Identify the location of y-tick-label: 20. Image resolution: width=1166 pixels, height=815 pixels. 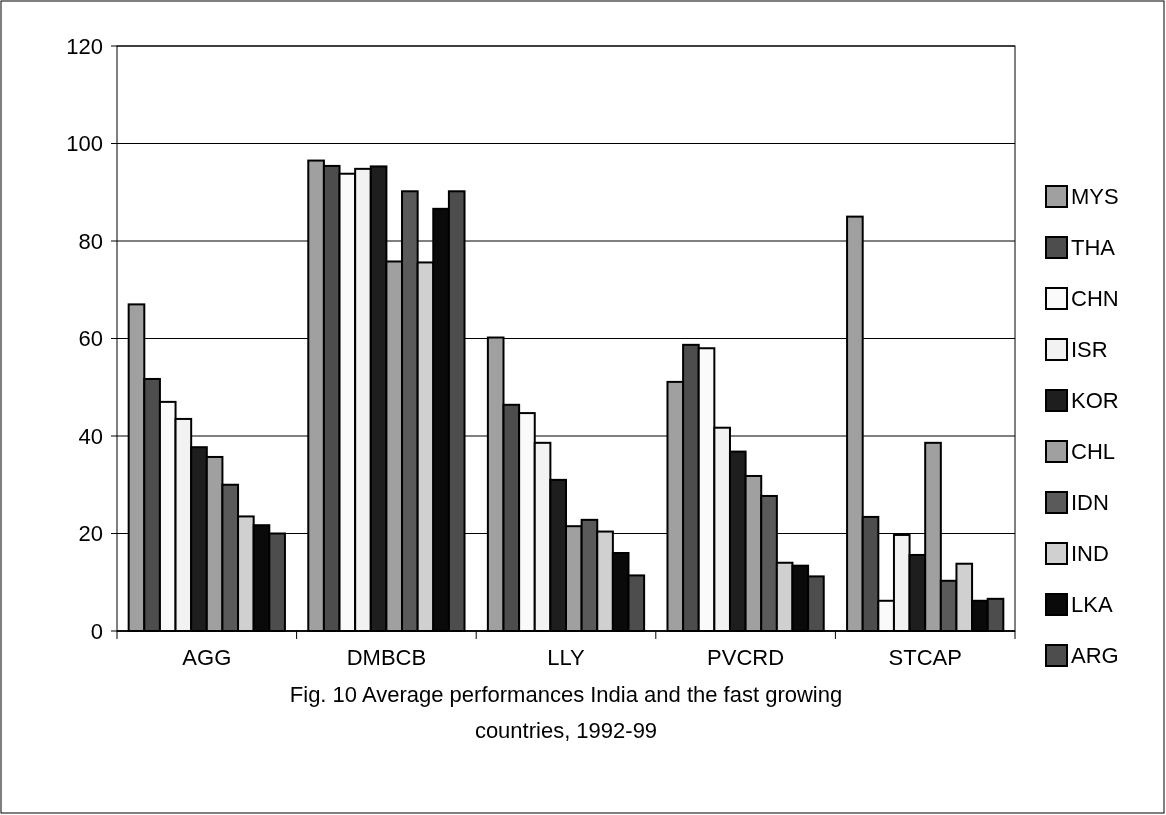
(90, 534).